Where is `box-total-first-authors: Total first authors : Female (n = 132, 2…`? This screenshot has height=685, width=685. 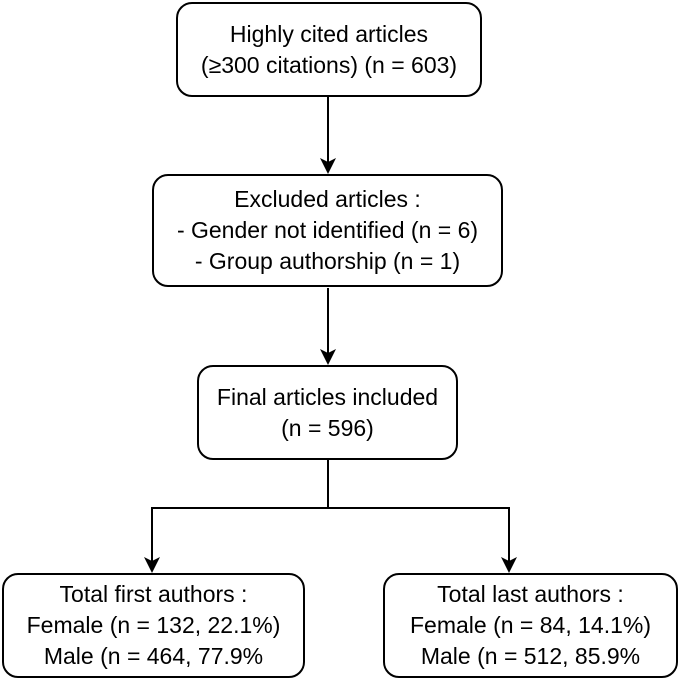 box-total-first-authors: Total first authors : Female (n = 132, 2… is located at coordinates (153, 625).